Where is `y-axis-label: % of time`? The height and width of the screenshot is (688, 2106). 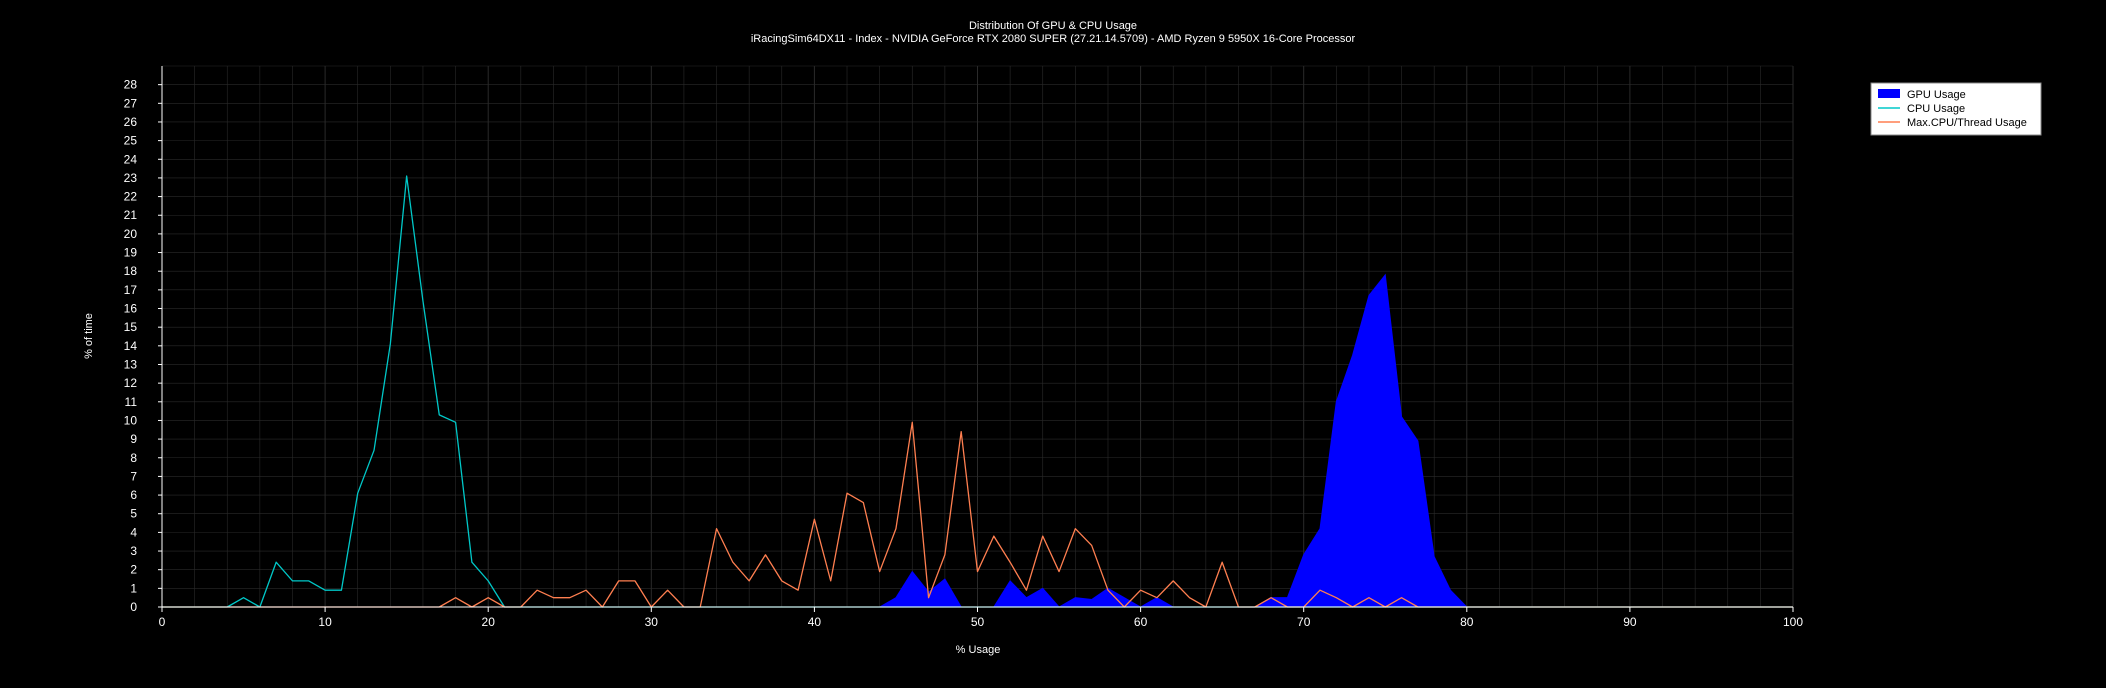
y-axis-label: % of time is located at coordinates (89, 336).